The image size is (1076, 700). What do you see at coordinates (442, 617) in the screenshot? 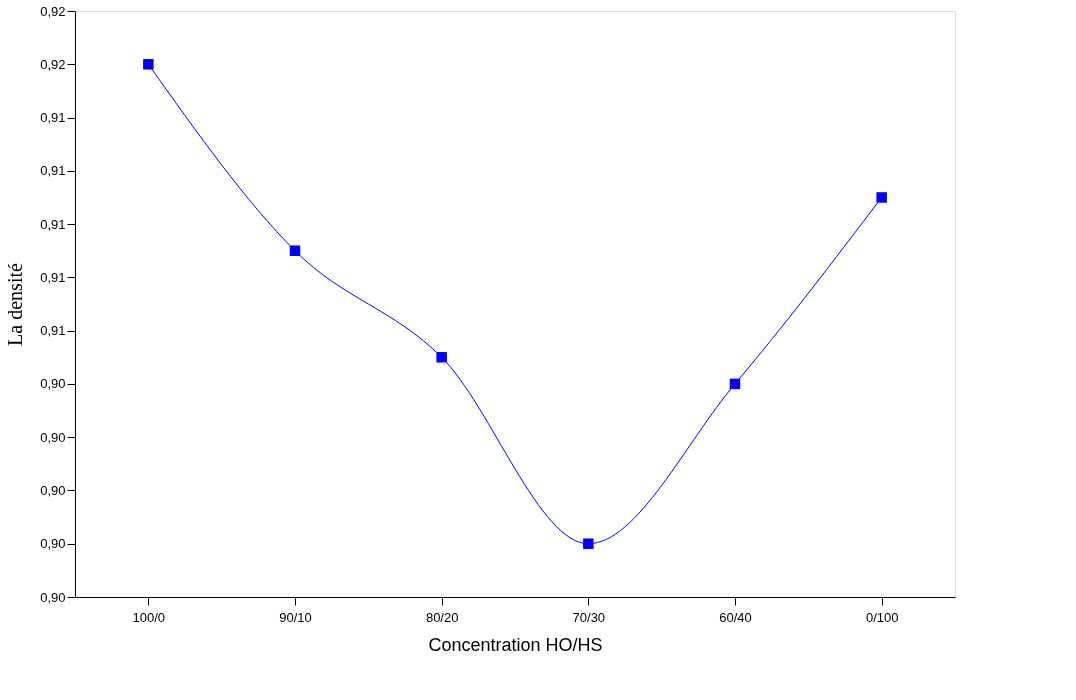
I see `x-tick-label: 80/20` at bounding box center [442, 617].